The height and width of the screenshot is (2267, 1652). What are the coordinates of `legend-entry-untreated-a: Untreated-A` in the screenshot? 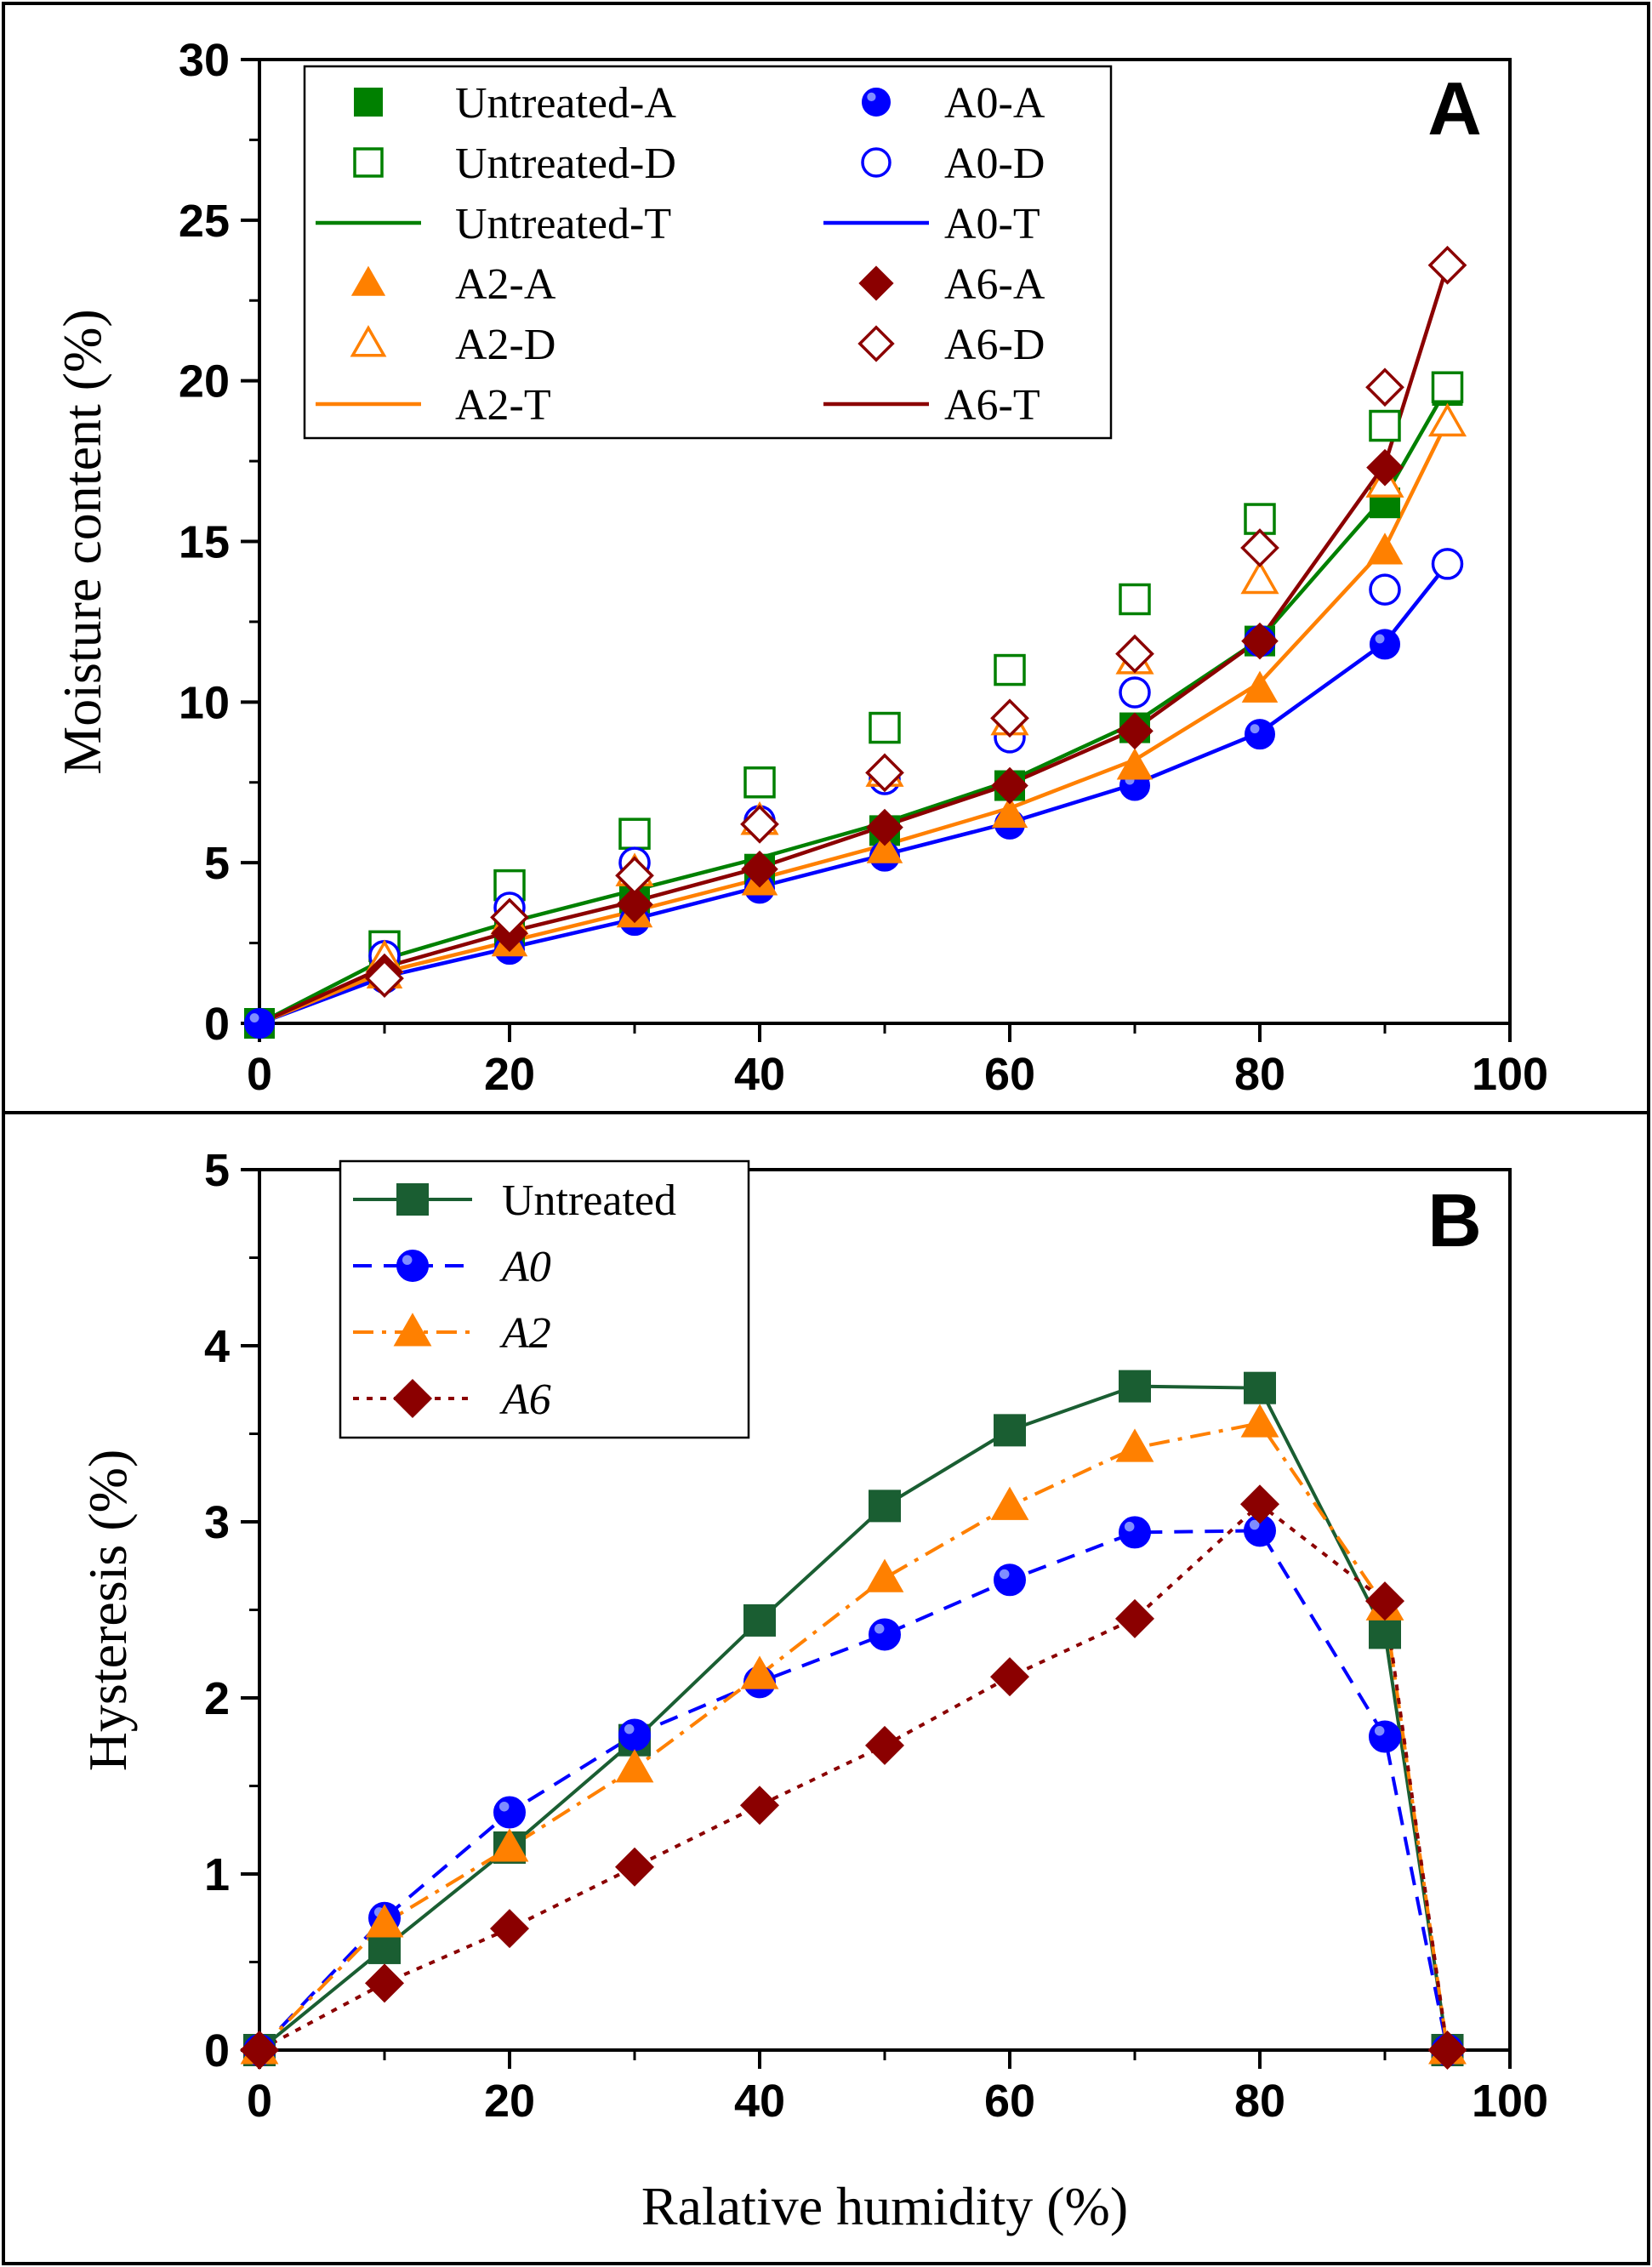 It's located at (515, 103).